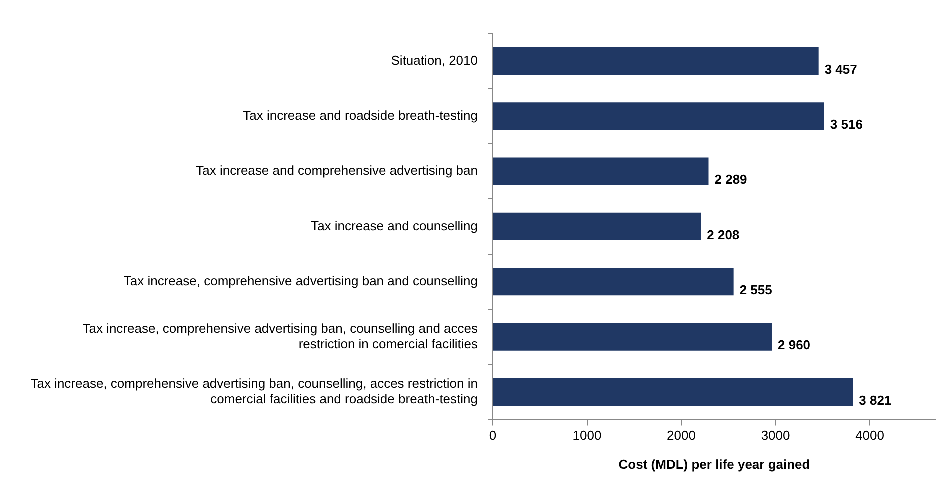  I want to click on data-label: 3 457, so click(841, 69).